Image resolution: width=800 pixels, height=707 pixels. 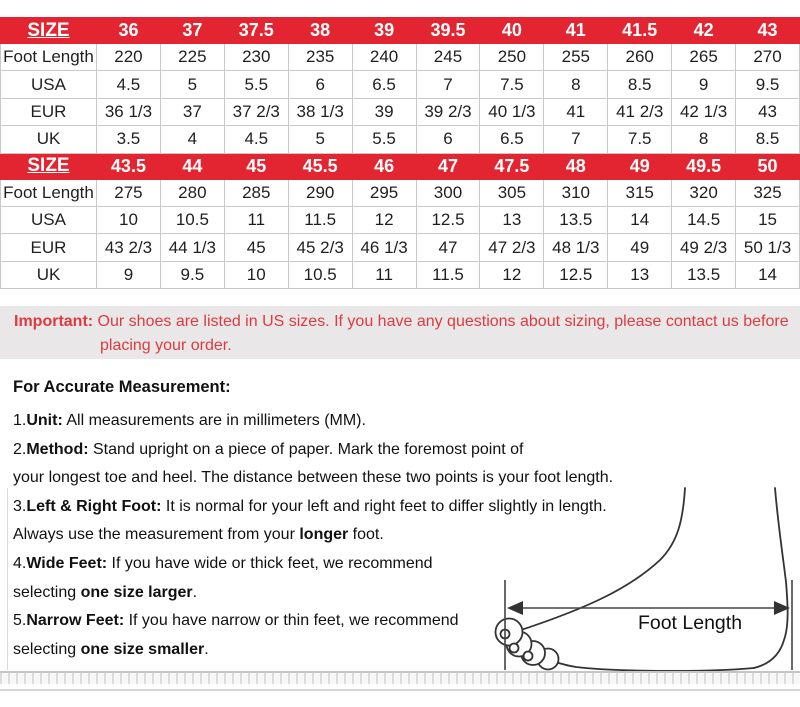 What do you see at coordinates (320, 84) in the screenshot?
I see `size-value-cell: 6` at bounding box center [320, 84].